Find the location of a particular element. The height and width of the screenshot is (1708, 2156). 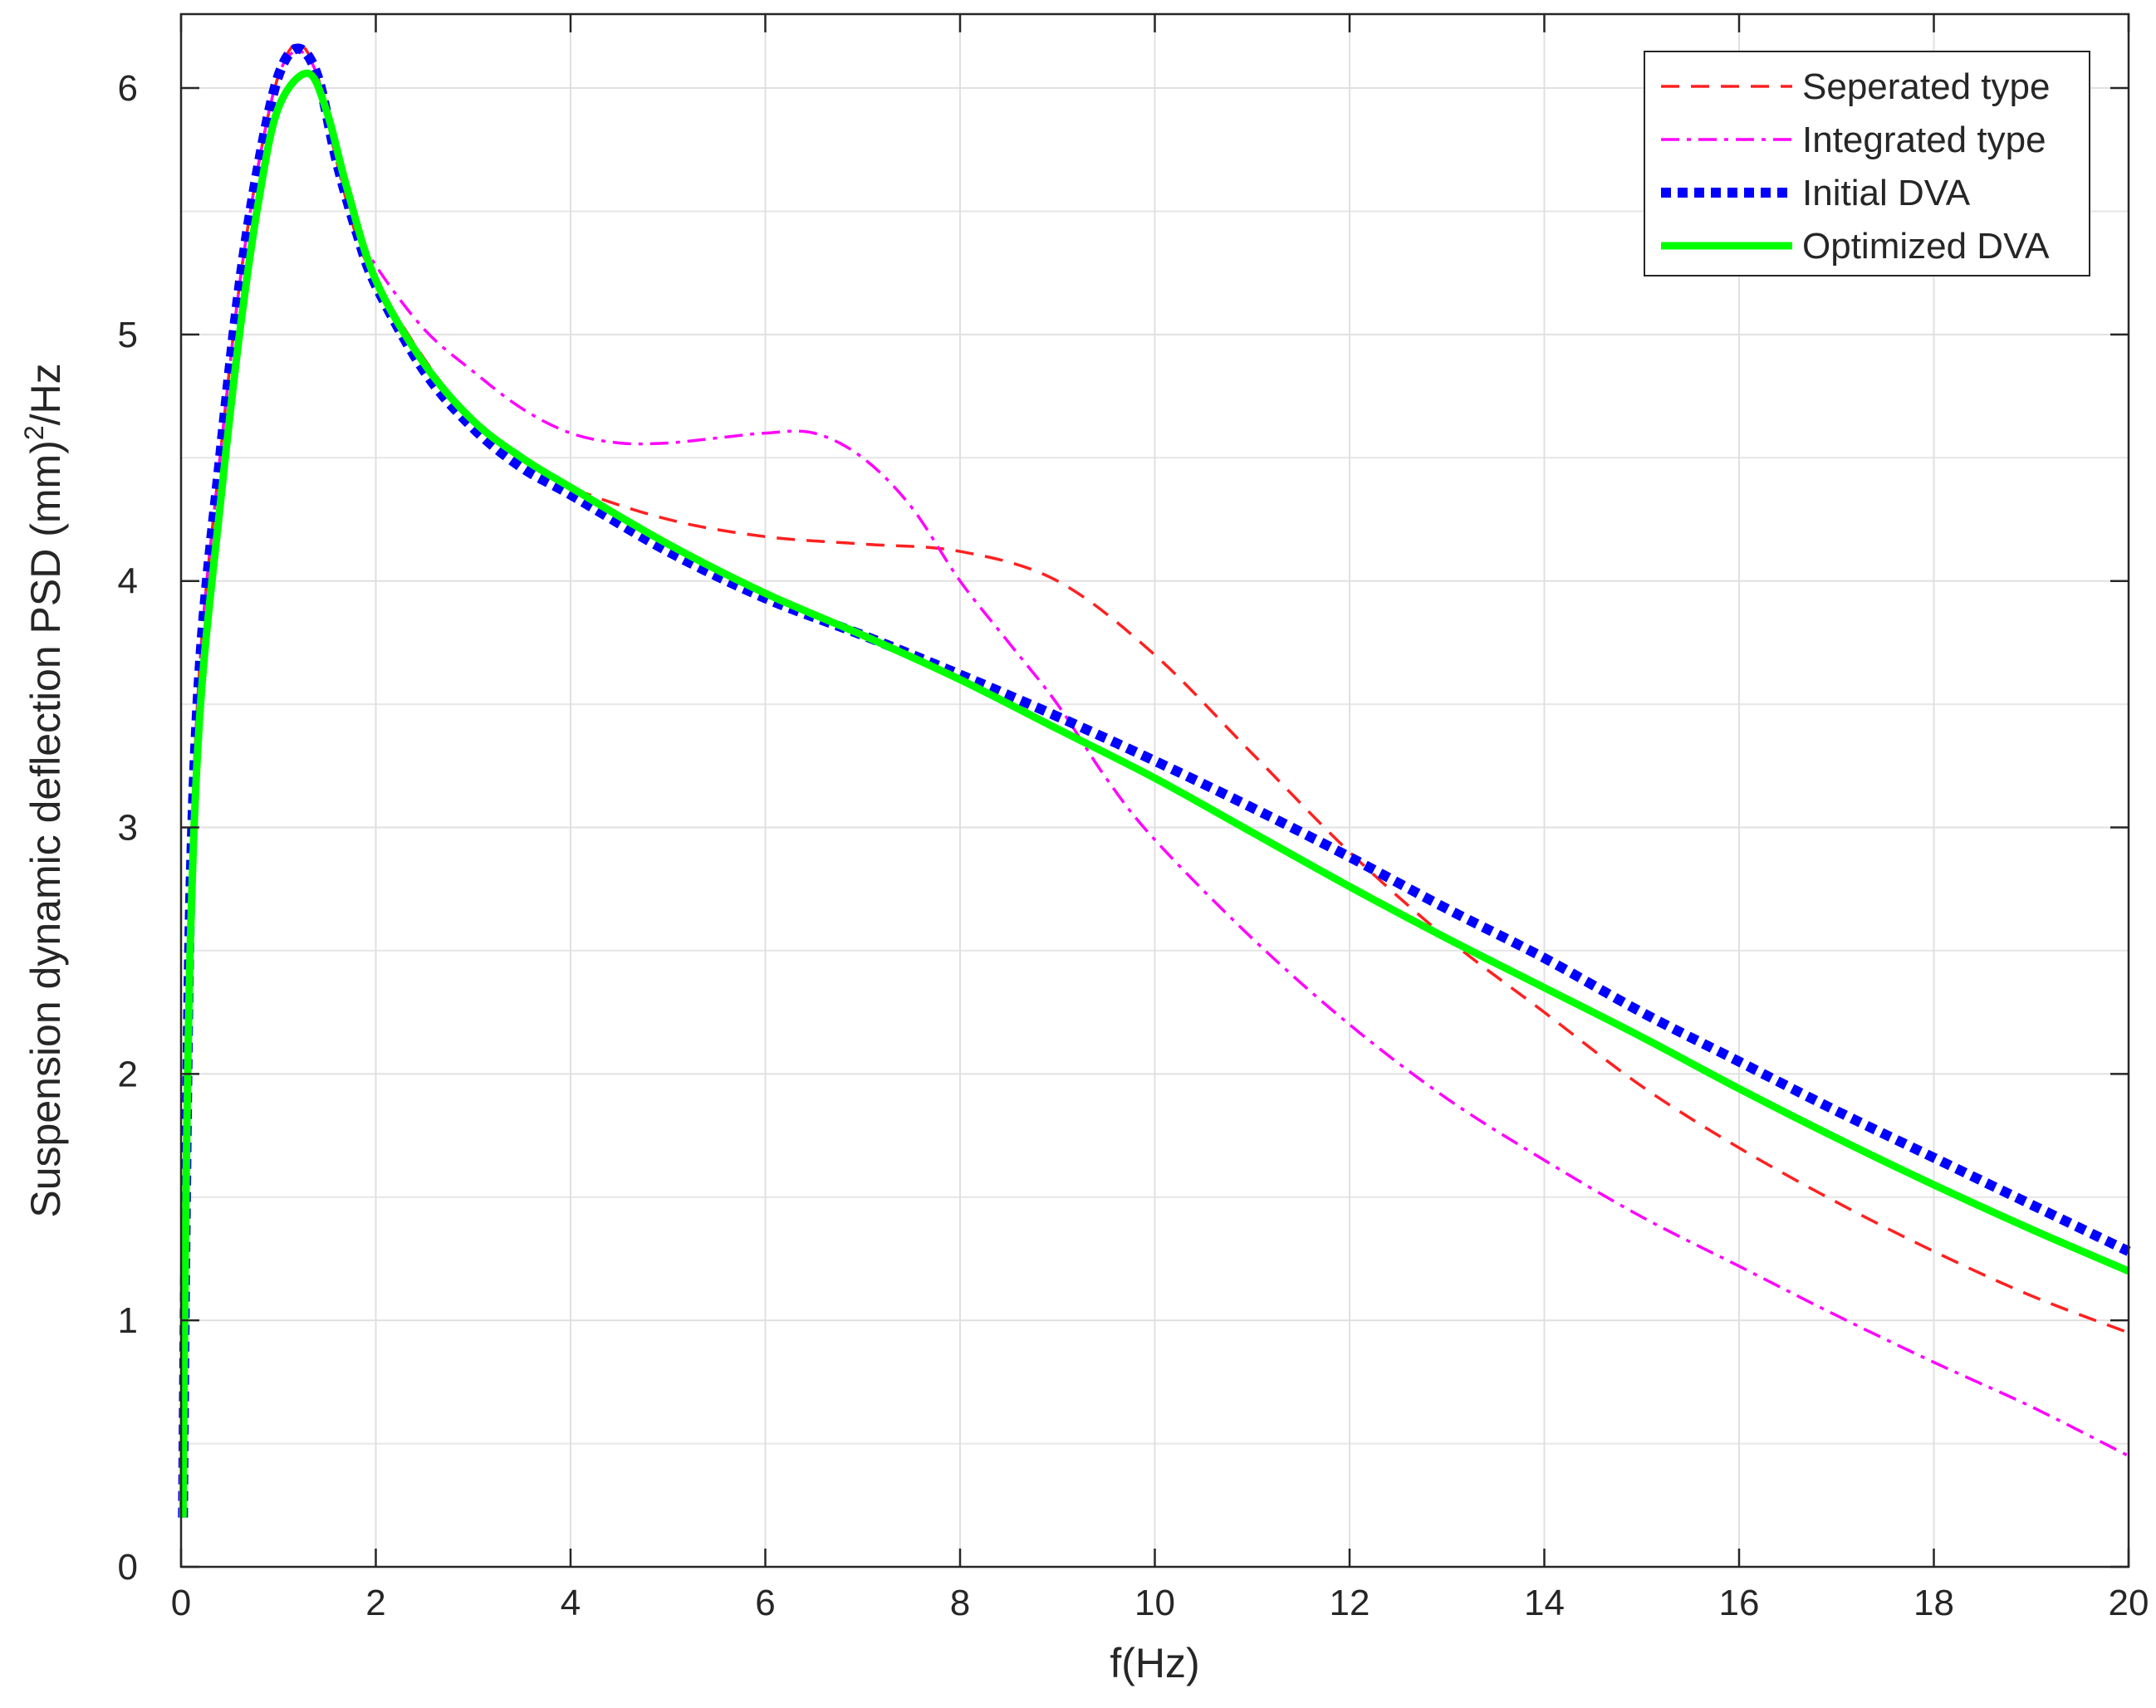

x-tick-label: 12 is located at coordinates (1350, 1603).